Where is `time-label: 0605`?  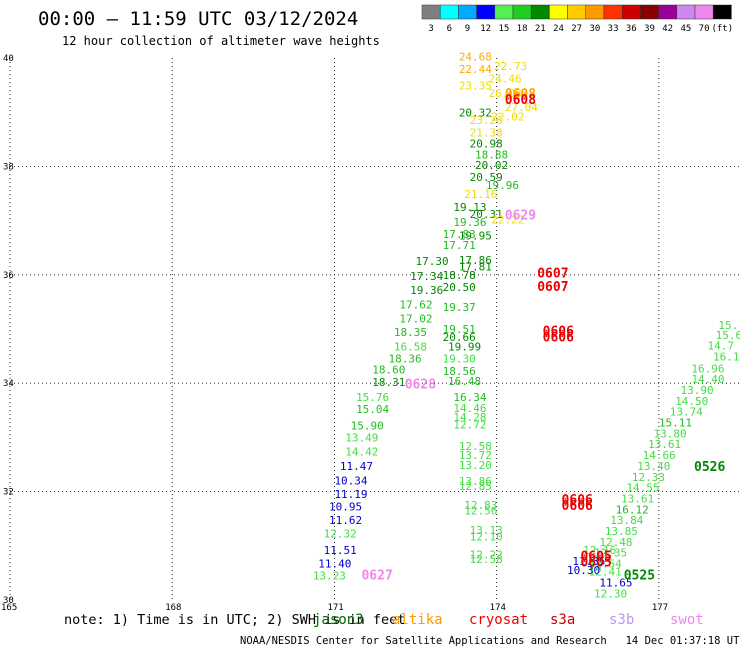 time-label: 0605 is located at coordinates (595, 556).